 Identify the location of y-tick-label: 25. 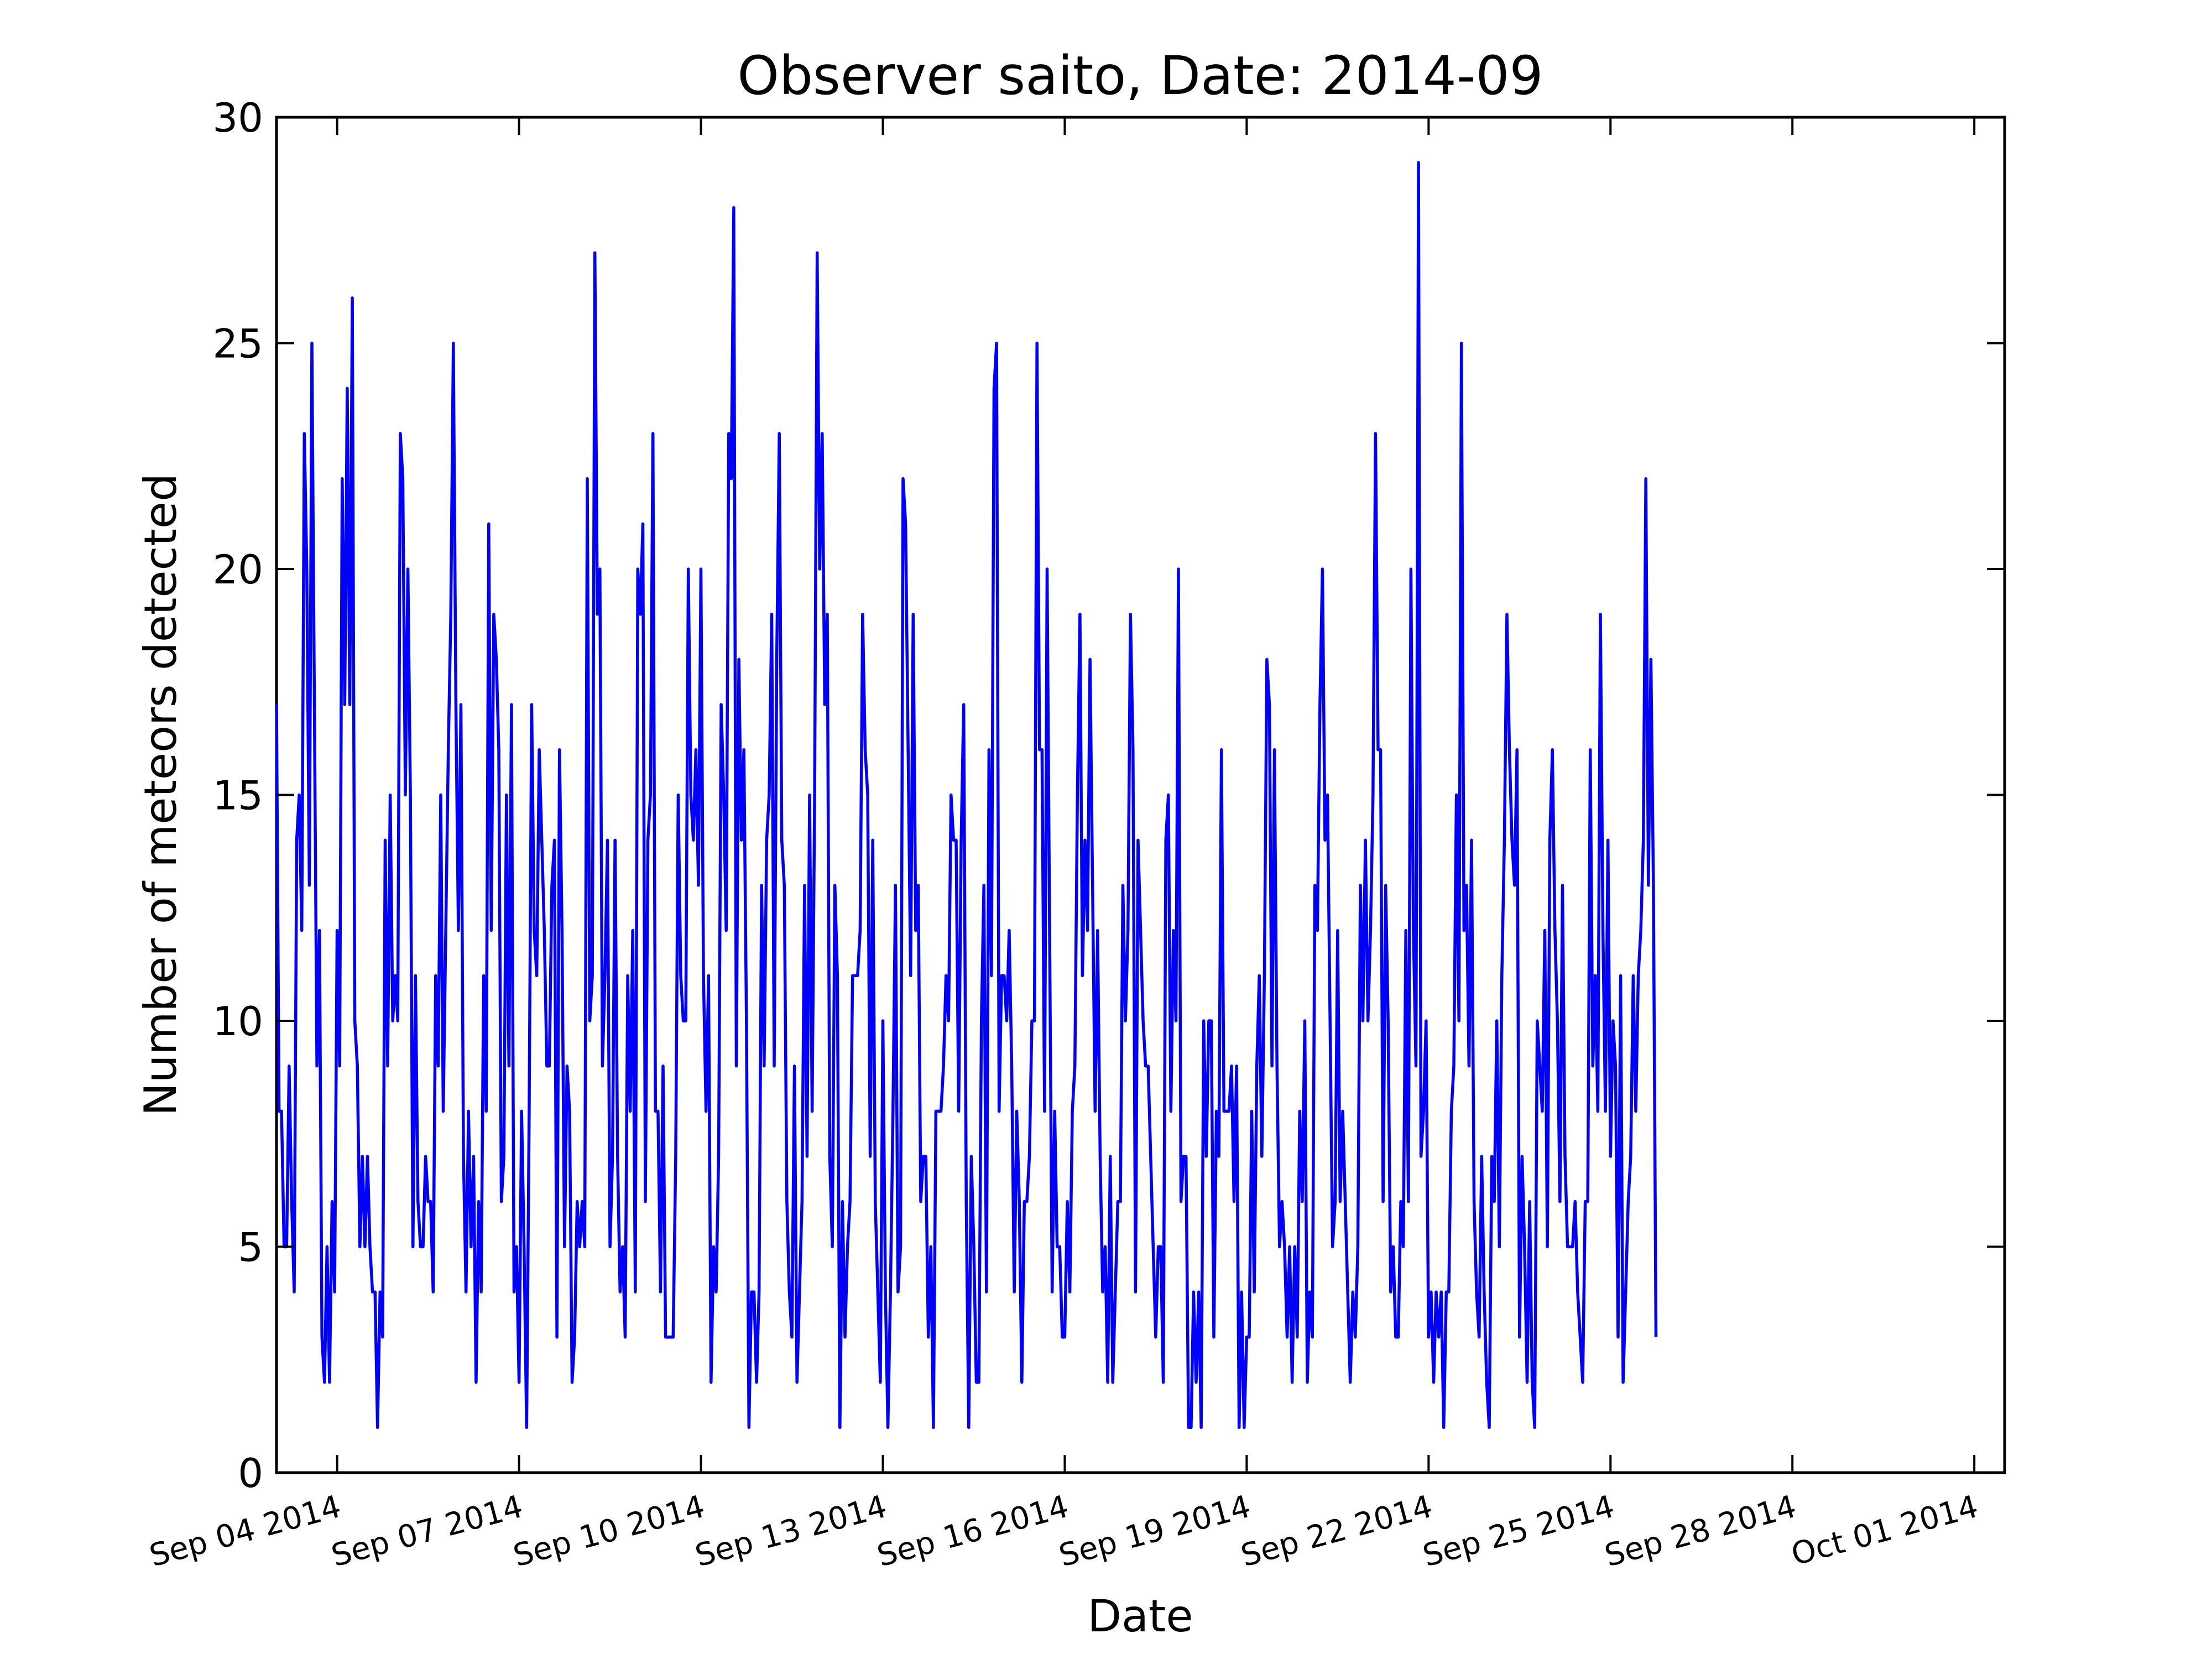
(237, 344).